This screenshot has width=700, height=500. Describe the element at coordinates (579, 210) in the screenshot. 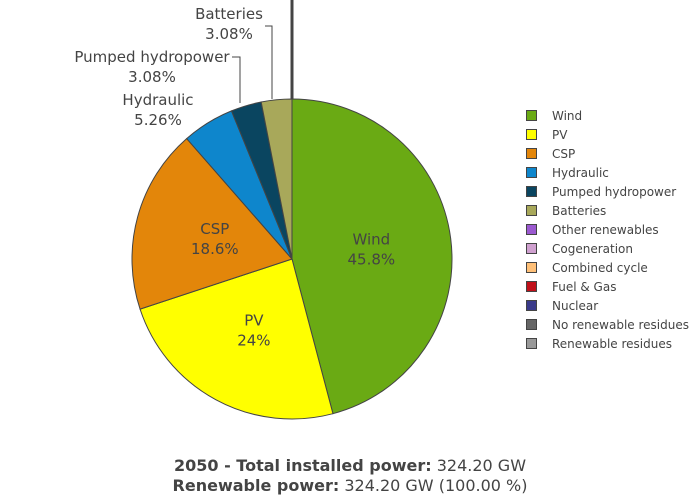

I see `legend-label: Batteries` at that location.